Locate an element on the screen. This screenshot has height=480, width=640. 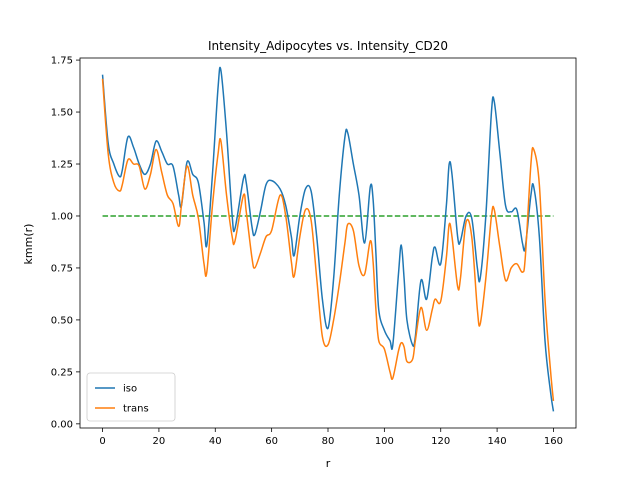
x-axis-label: r is located at coordinates (328, 463).